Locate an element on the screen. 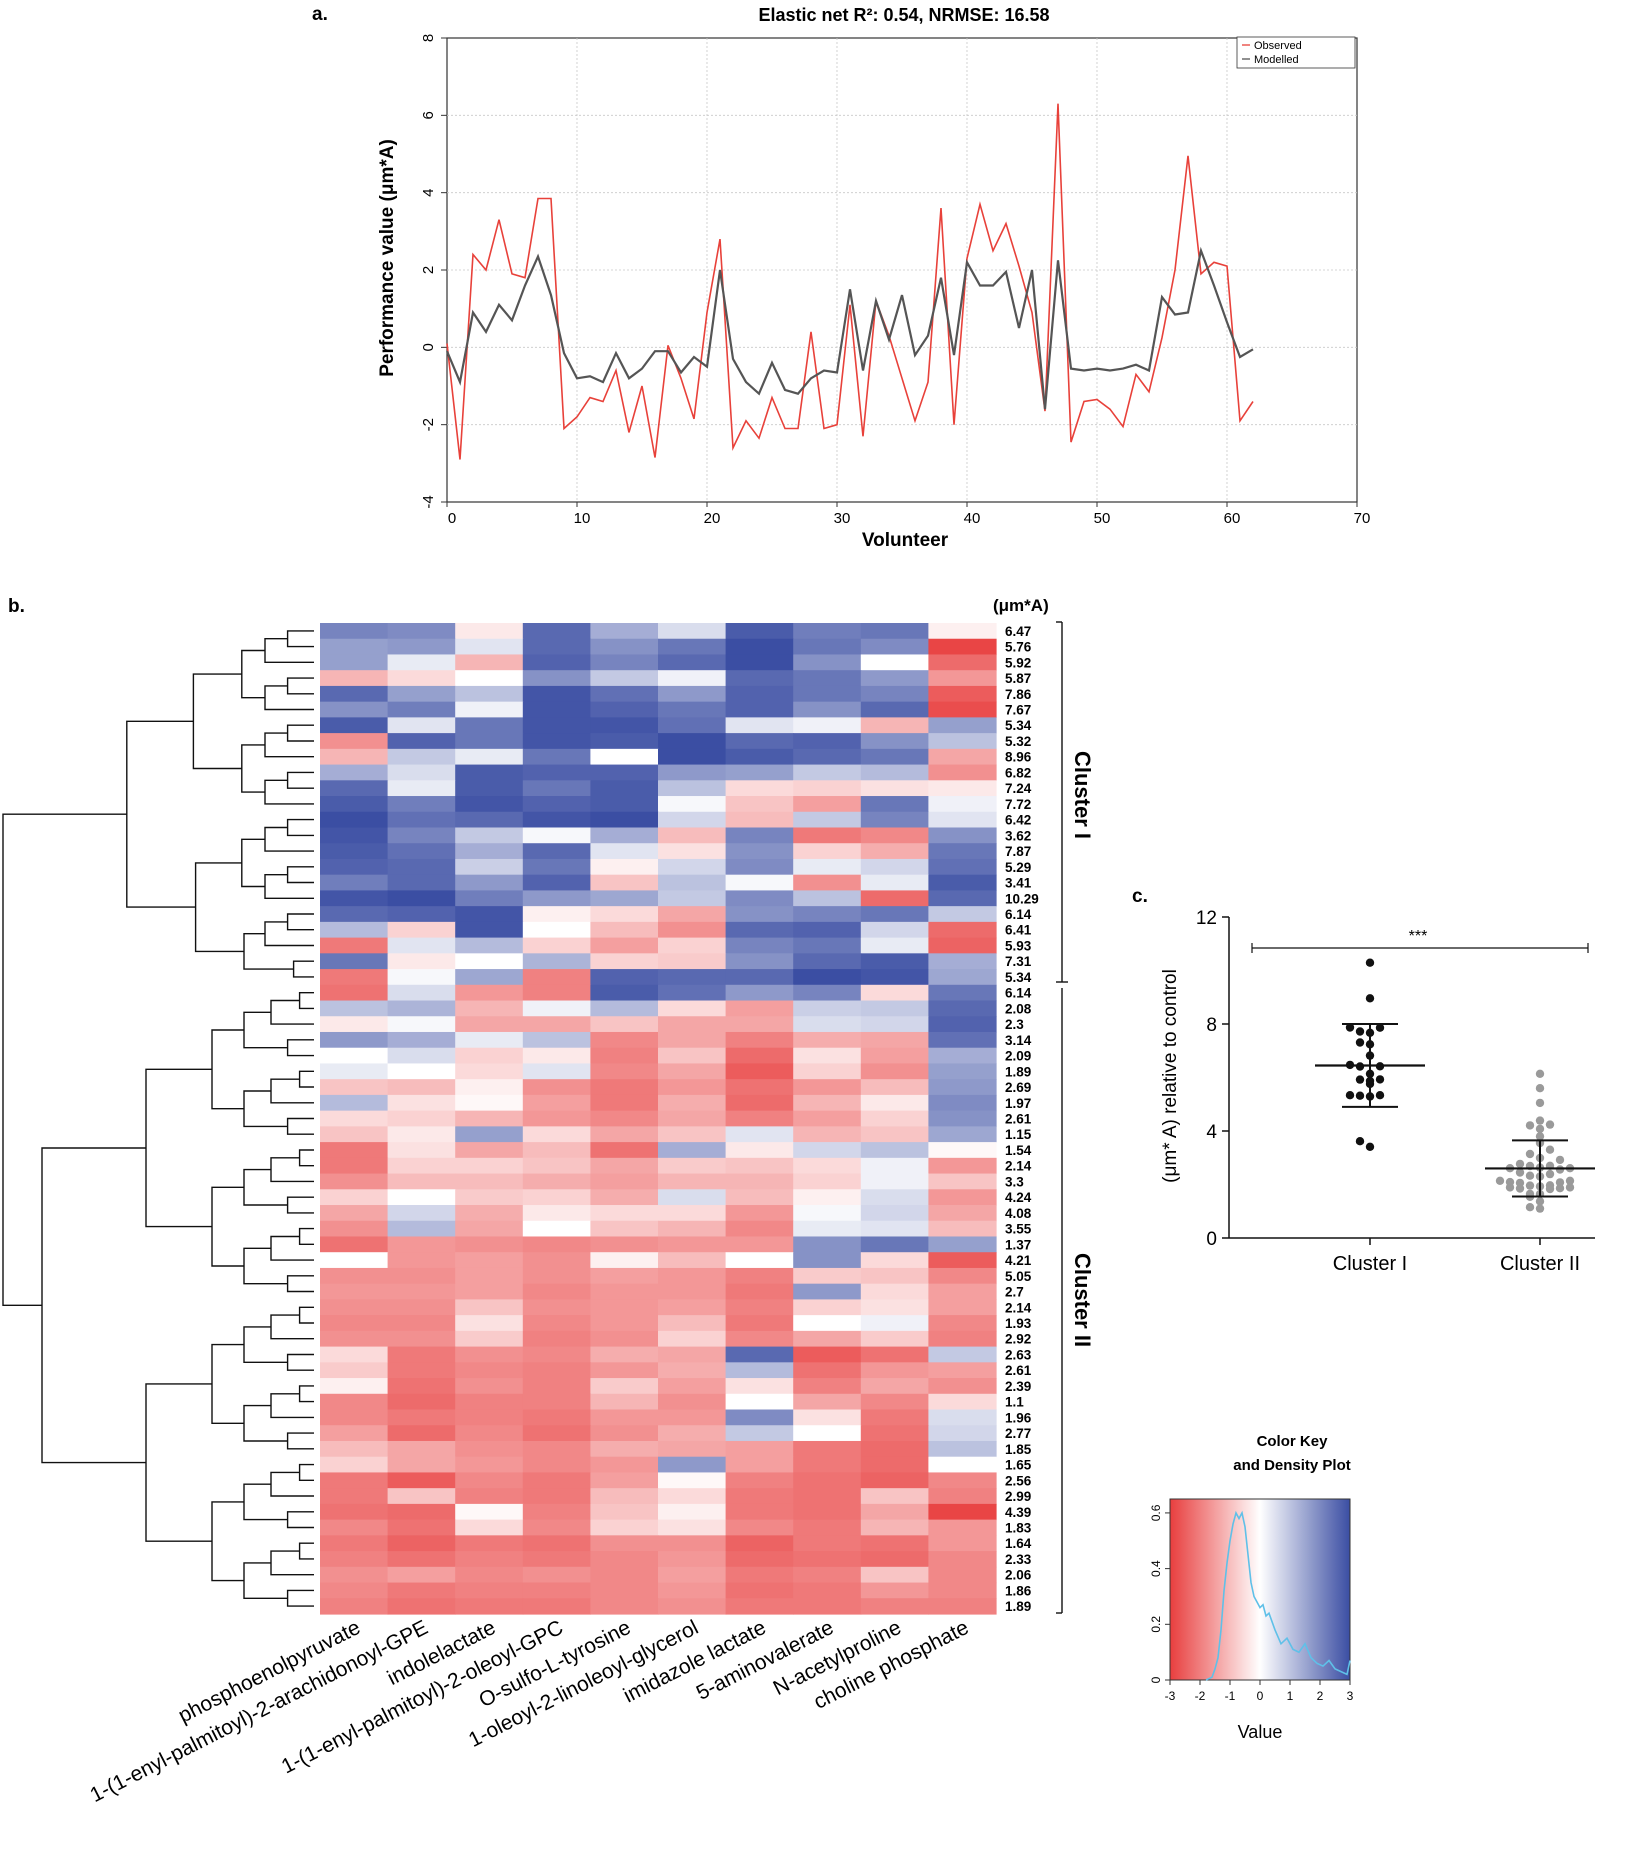 This screenshot has height=1875, width=1645. row-label: 1.15 is located at coordinates (1018, 1134).